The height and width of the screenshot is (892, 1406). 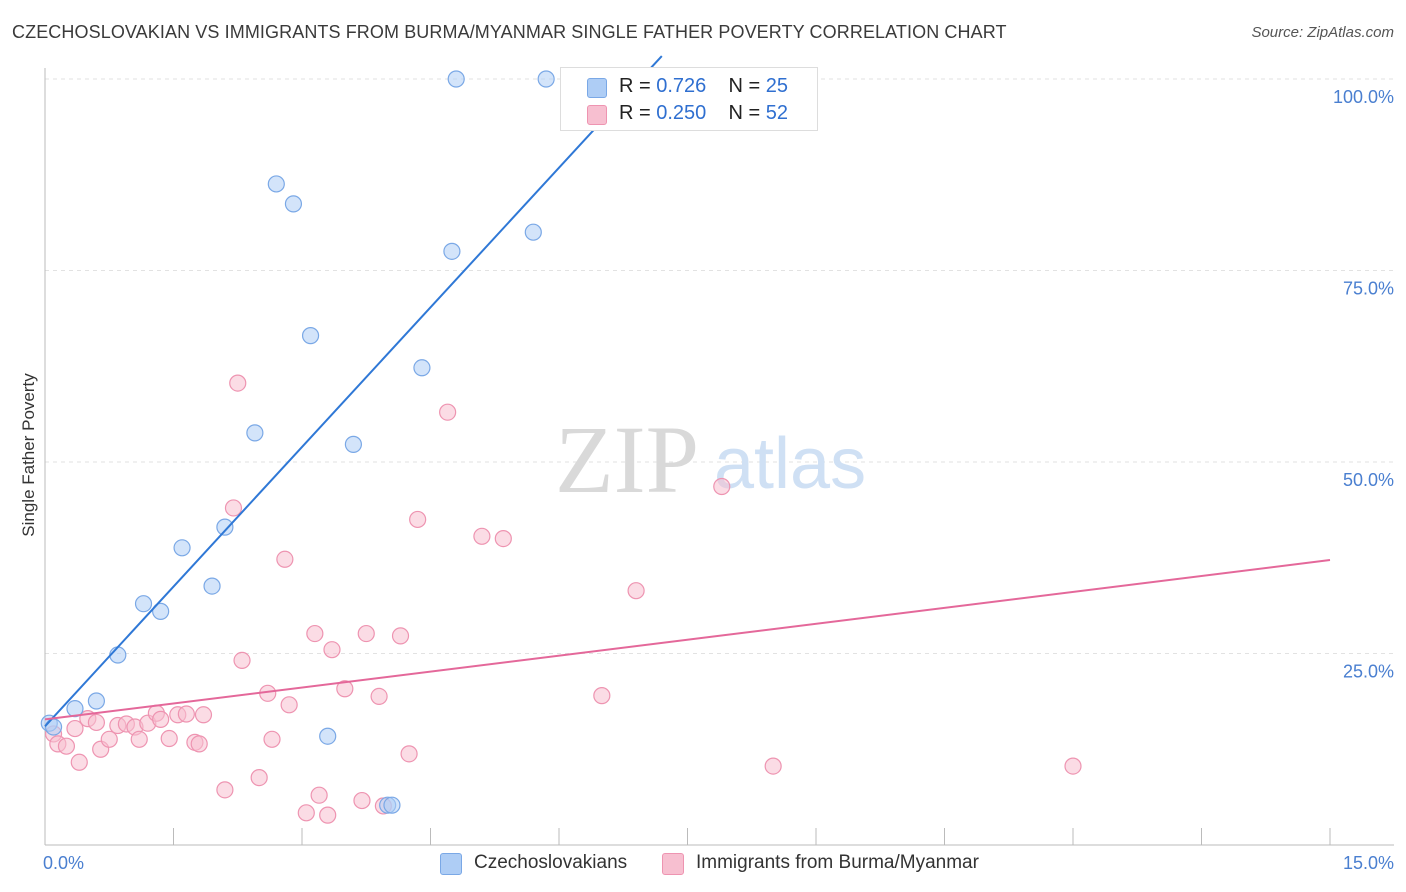 I want to click on legend-n-label-1: N =, so click(x=744, y=86).